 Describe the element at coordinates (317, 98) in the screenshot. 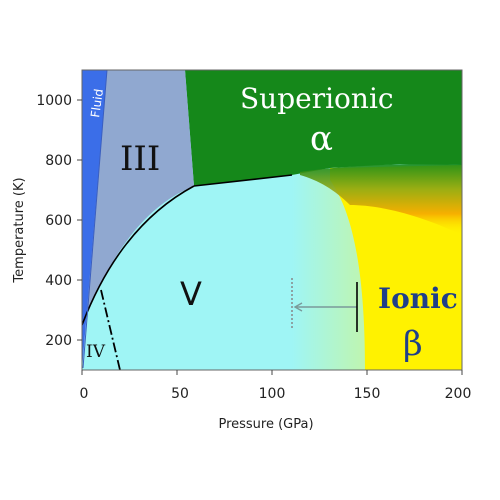

I see `superionic-label: Superionic` at that location.